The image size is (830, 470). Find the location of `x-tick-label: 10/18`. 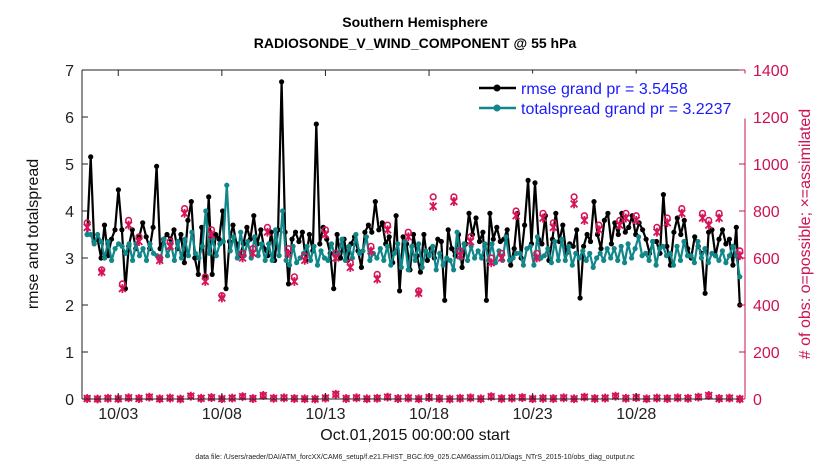

x-tick-label: 10/18 is located at coordinates (429, 414).